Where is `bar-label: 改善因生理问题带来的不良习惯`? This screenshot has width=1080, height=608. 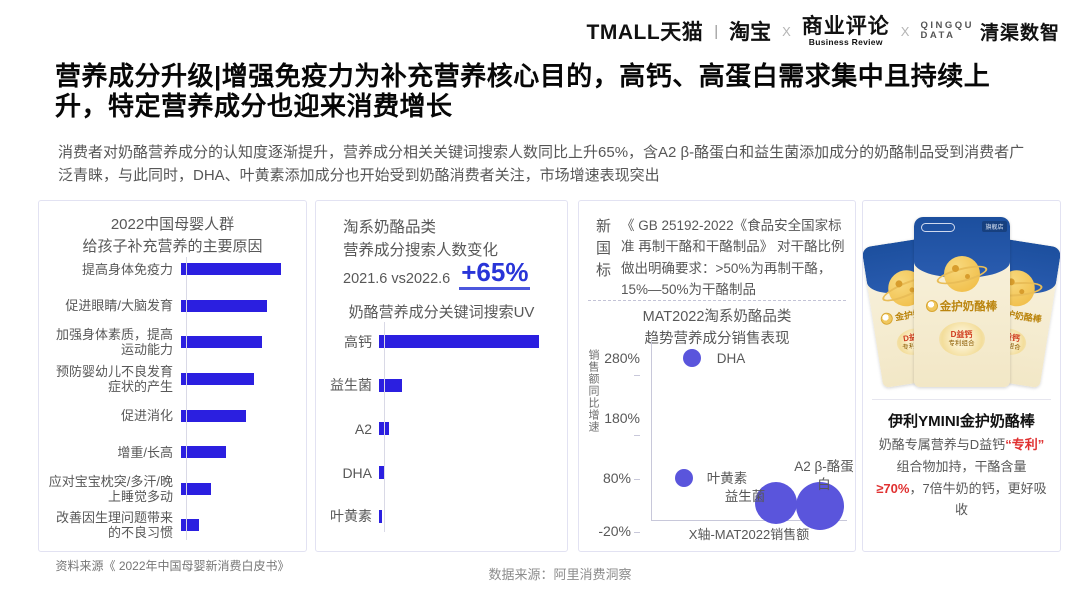 bar-label: 改善因生理问题带来的不良习惯 is located at coordinates (114, 525).